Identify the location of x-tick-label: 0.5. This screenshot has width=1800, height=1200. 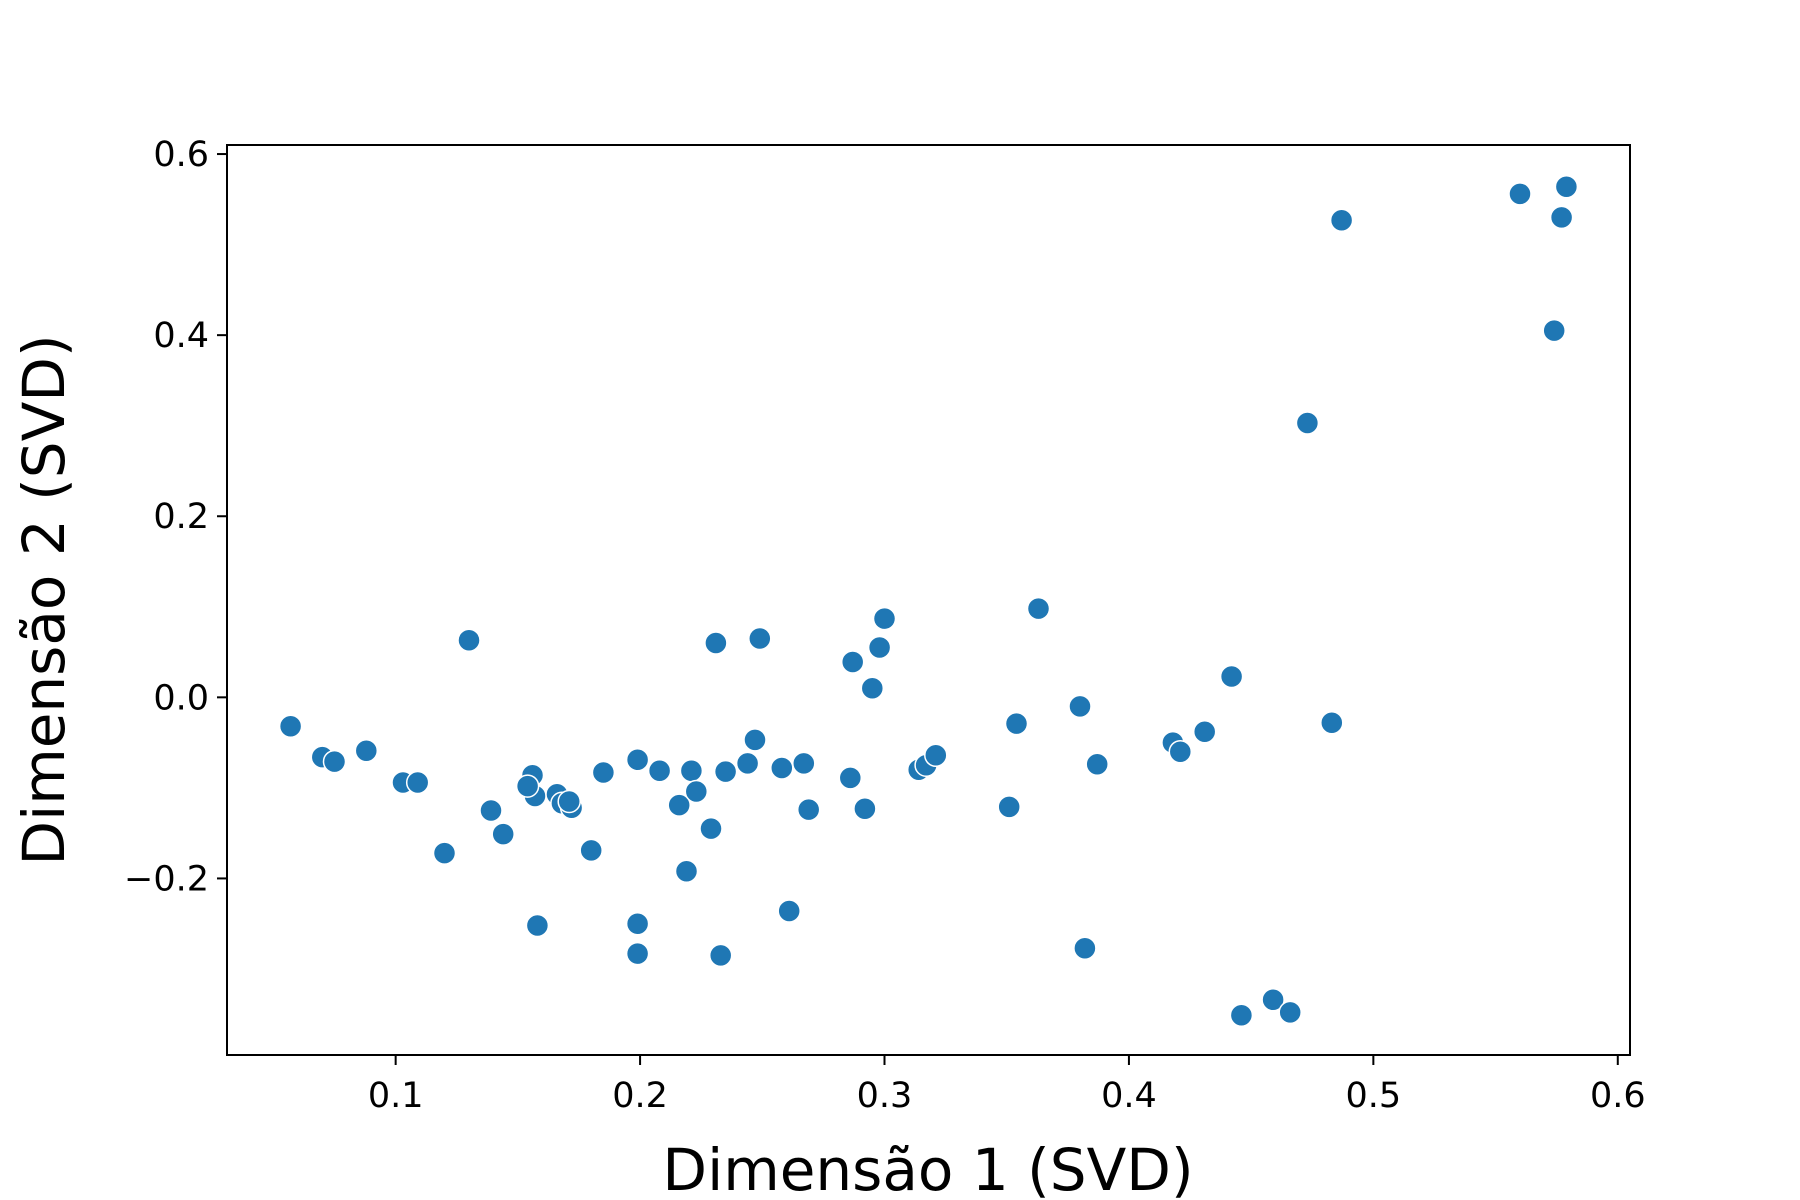
(1374, 1096).